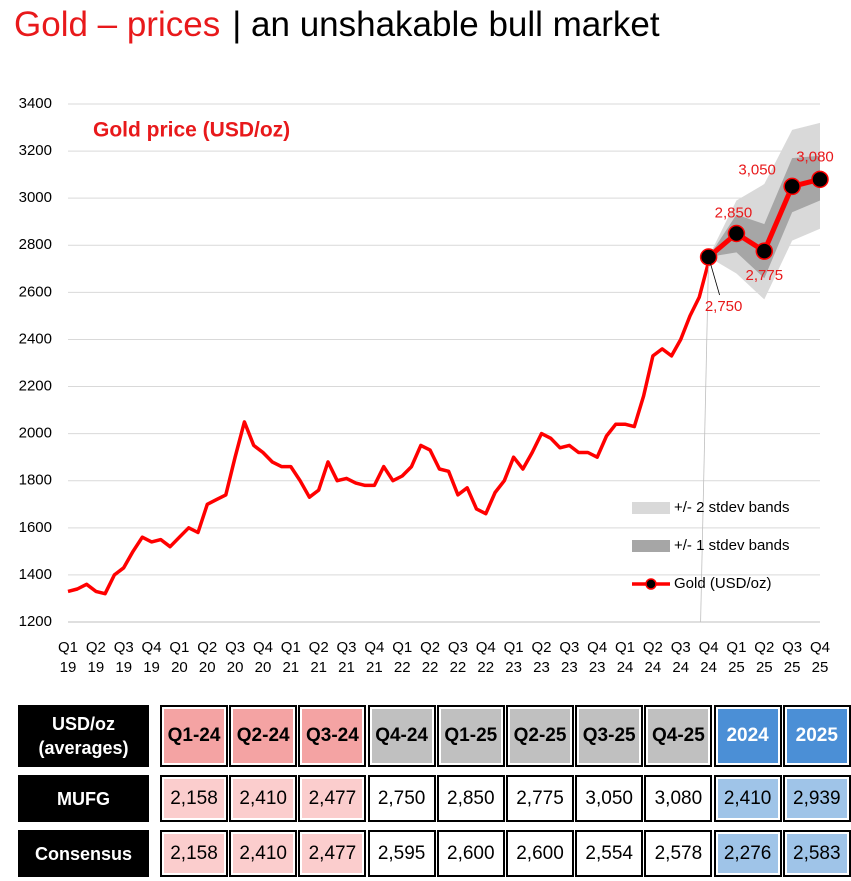 The height and width of the screenshot is (881, 851). What do you see at coordinates (35, 386) in the screenshot?
I see `y-tick-label: 2200` at bounding box center [35, 386].